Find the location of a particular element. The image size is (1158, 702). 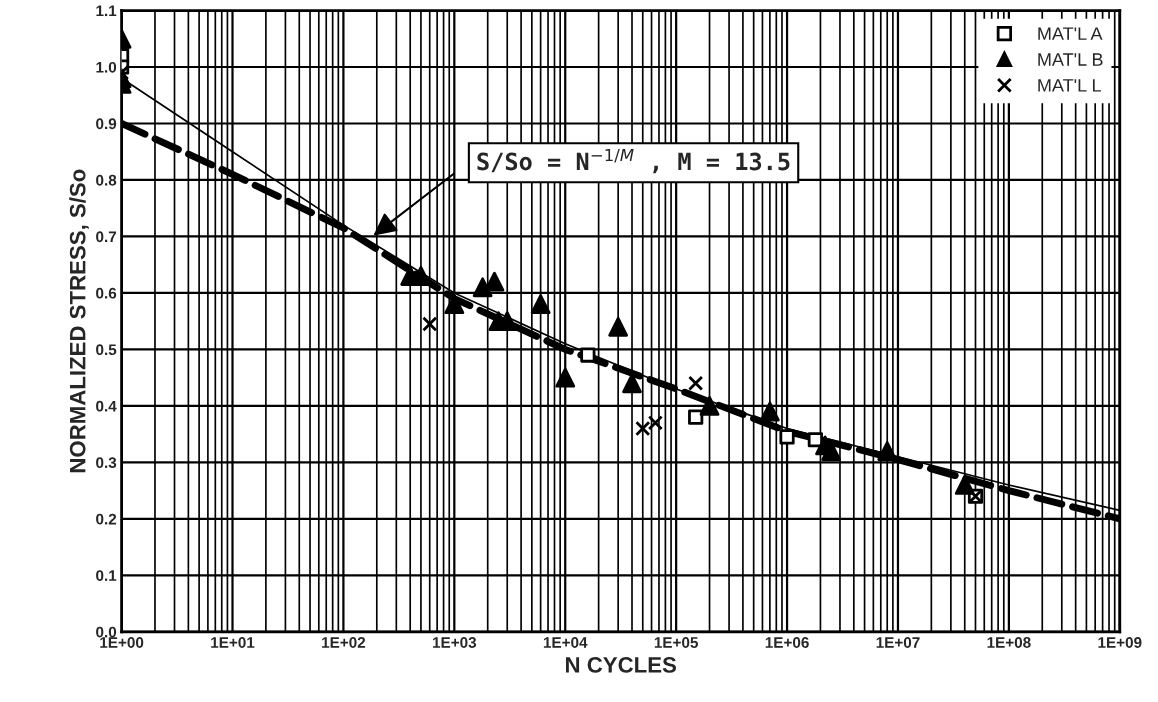

x-tick-label: 1E+04 is located at coordinates (565, 642).